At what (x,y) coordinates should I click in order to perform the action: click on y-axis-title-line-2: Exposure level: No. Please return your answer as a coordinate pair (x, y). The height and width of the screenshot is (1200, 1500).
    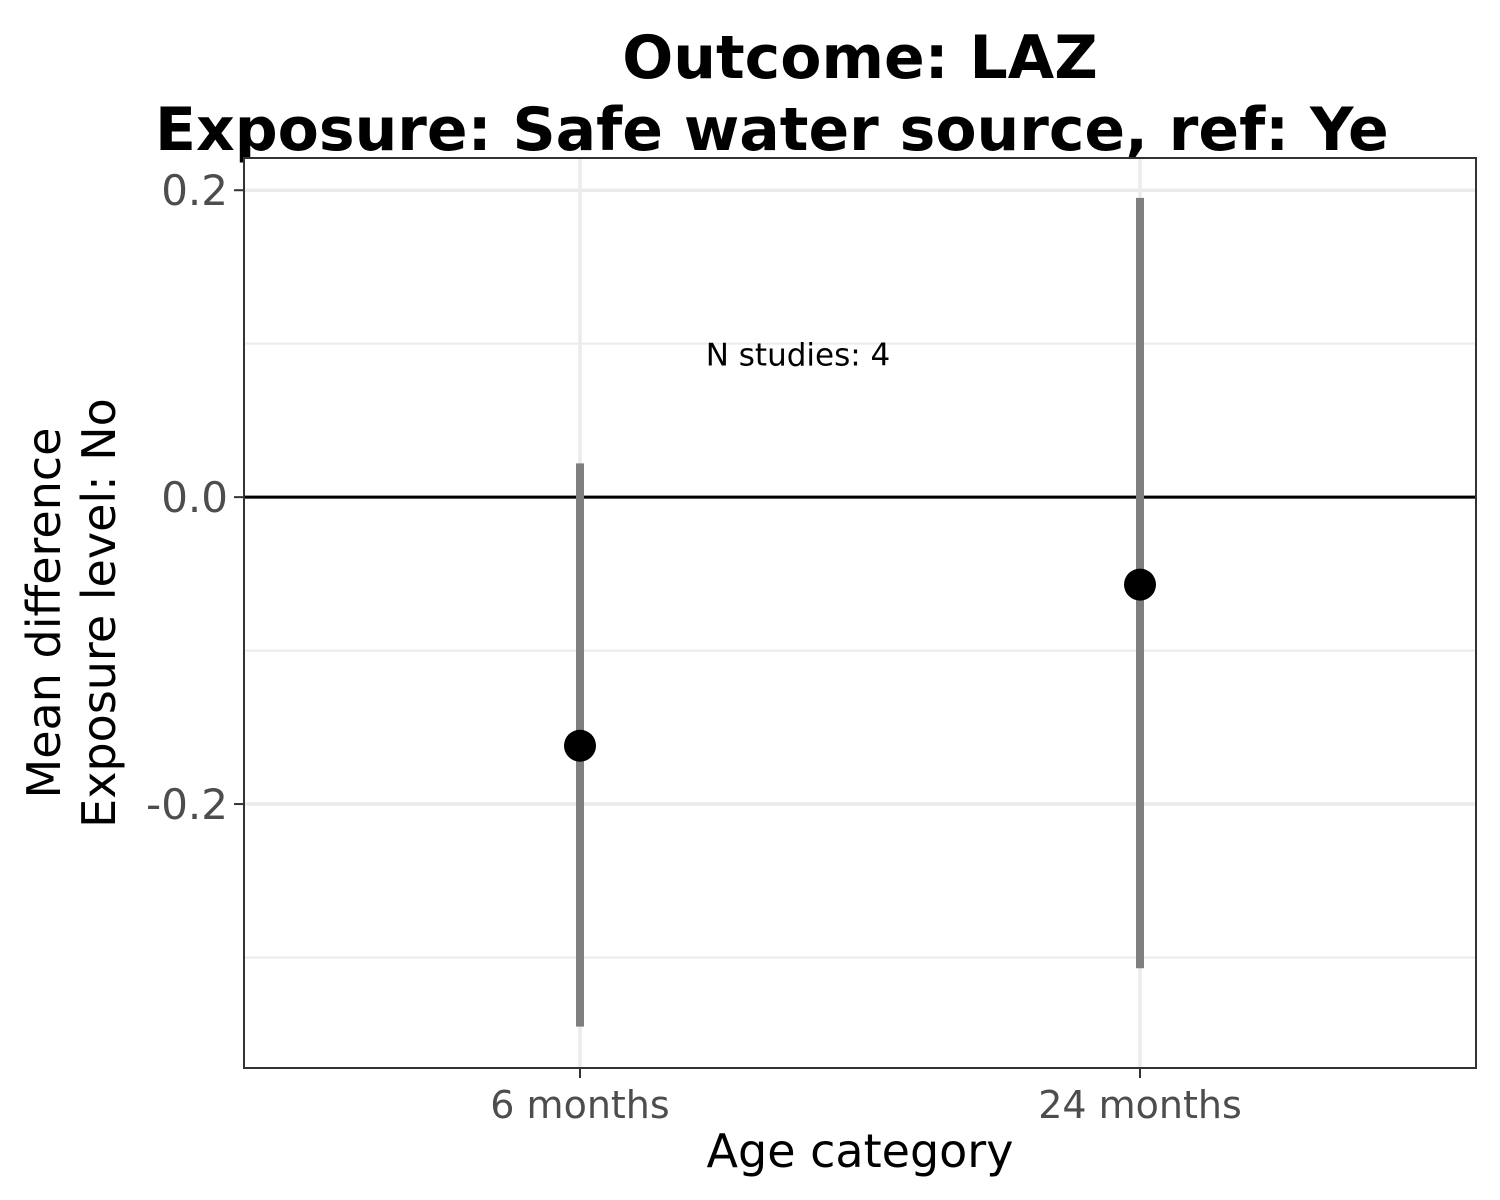
    Looking at the image, I should click on (99, 613).